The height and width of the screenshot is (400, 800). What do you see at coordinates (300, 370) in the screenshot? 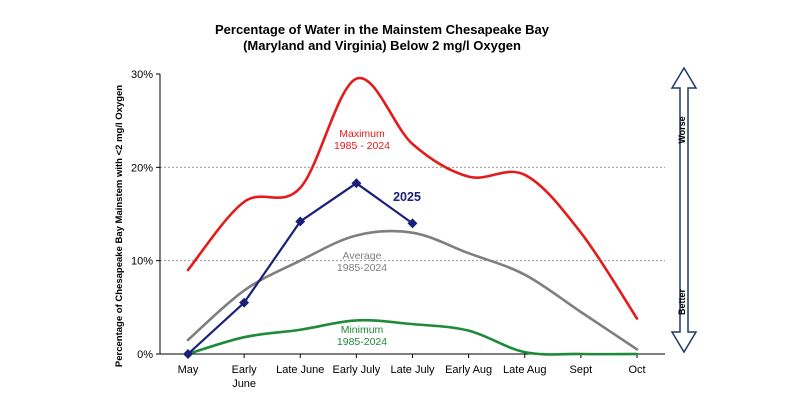
I see `x-tick-label: Late June` at bounding box center [300, 370].